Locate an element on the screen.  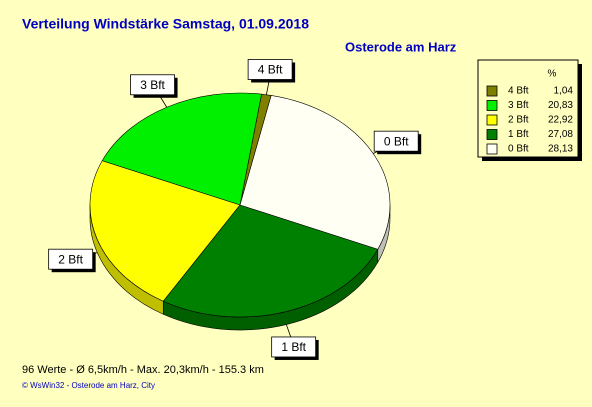
legend-value: 28,13 is located at coordinates (560, 149).